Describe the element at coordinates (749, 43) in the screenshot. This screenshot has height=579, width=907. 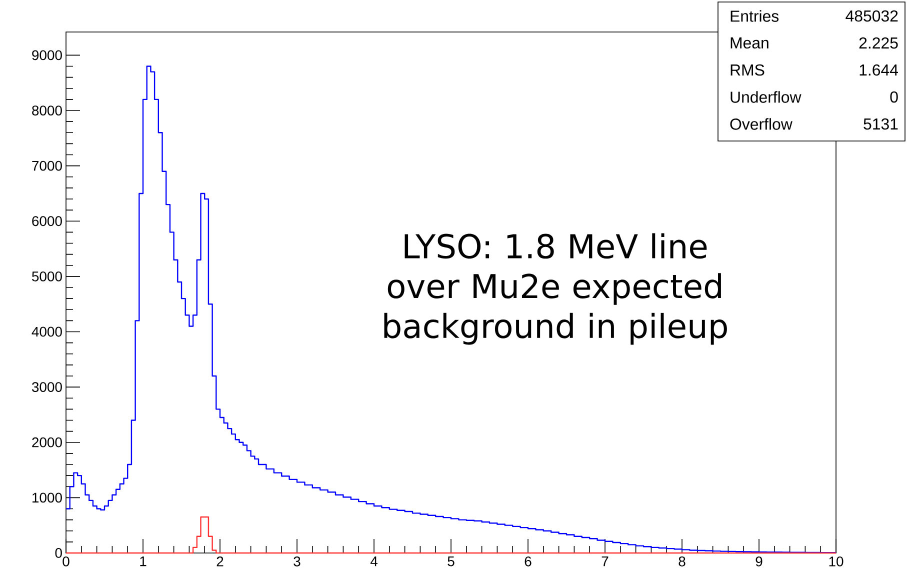
I see `annotation: Mean` at that location.